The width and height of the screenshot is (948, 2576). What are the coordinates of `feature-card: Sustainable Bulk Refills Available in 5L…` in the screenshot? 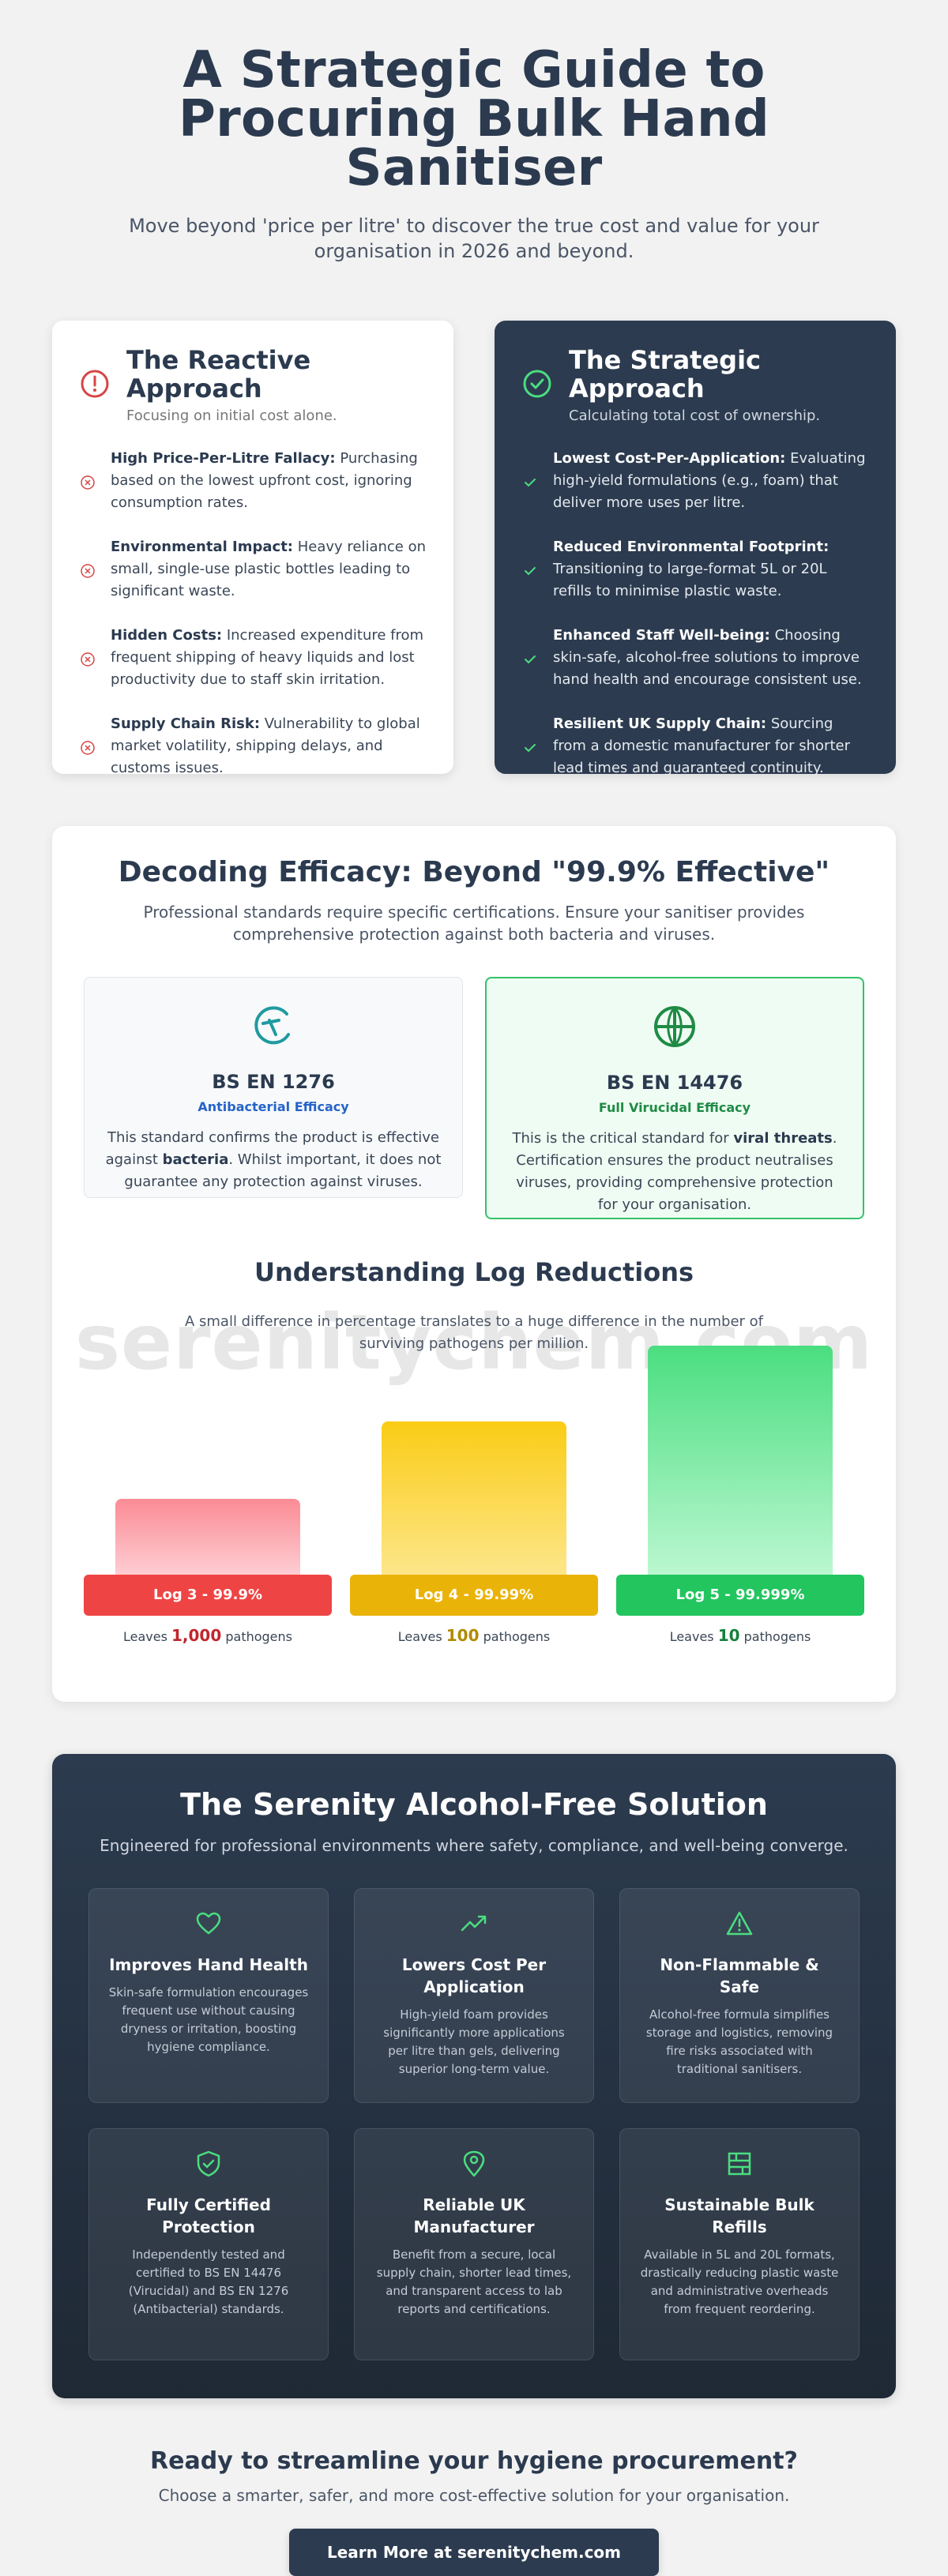 It's located at (740, 2244).